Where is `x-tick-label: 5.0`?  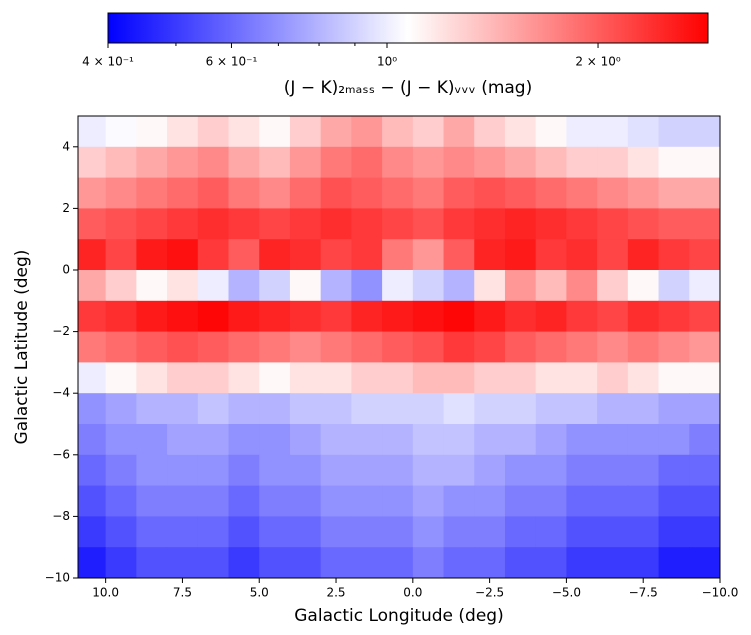
x-tick-label: 5.0 is located at coordinates (259, 593).